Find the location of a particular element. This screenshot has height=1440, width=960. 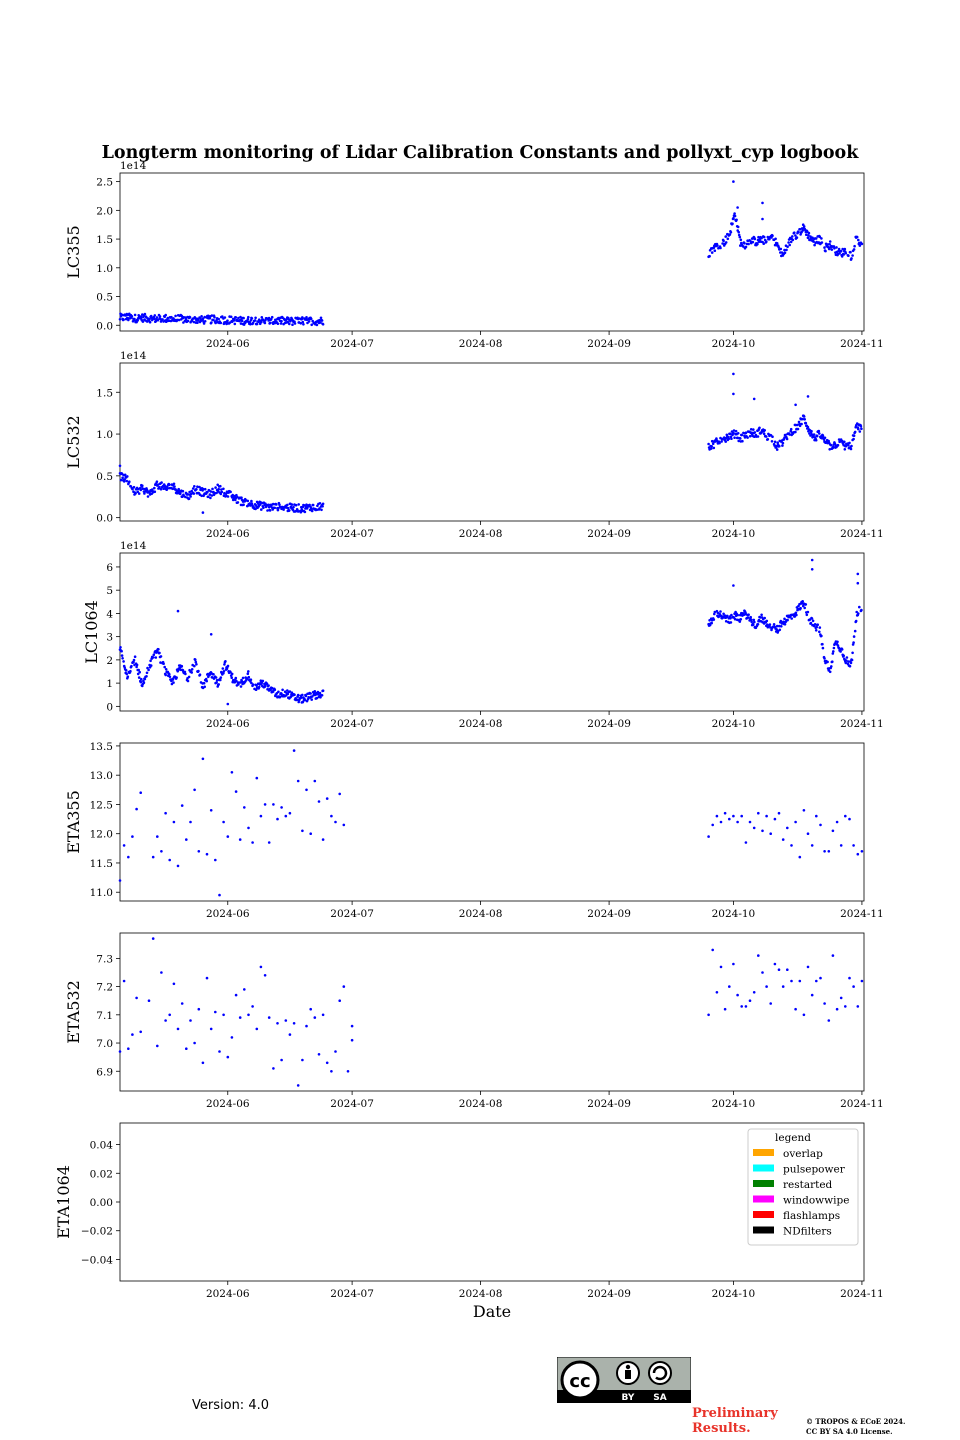

y-tick-label: 1.0 is located at coordinates (104, 435).